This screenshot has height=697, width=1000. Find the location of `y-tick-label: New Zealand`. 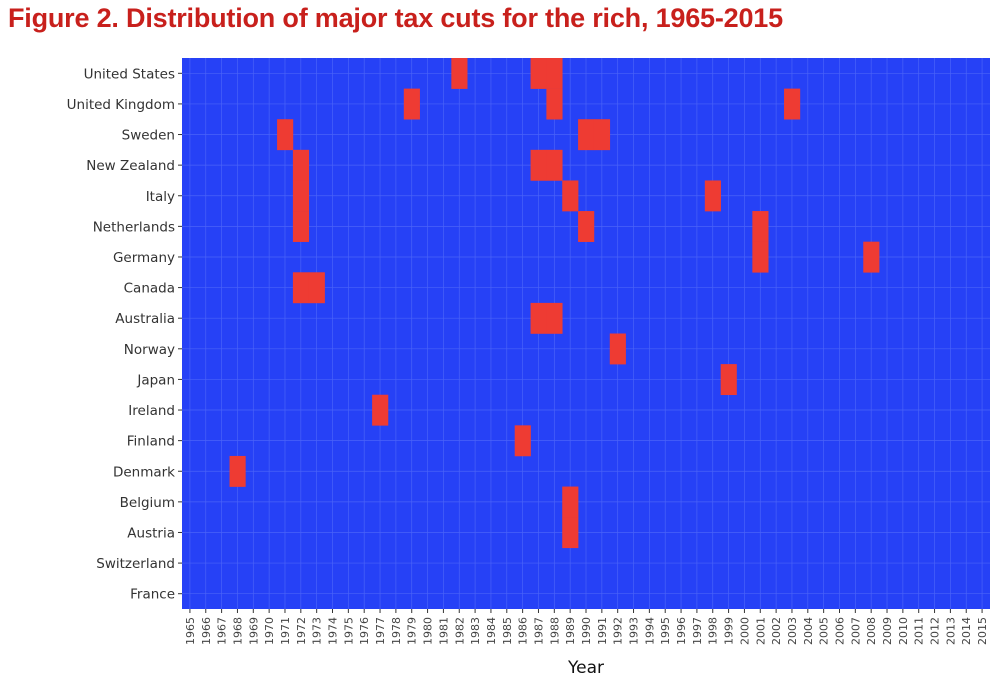

y-tick-label: New Zealand is located at coordinates (130, 166).